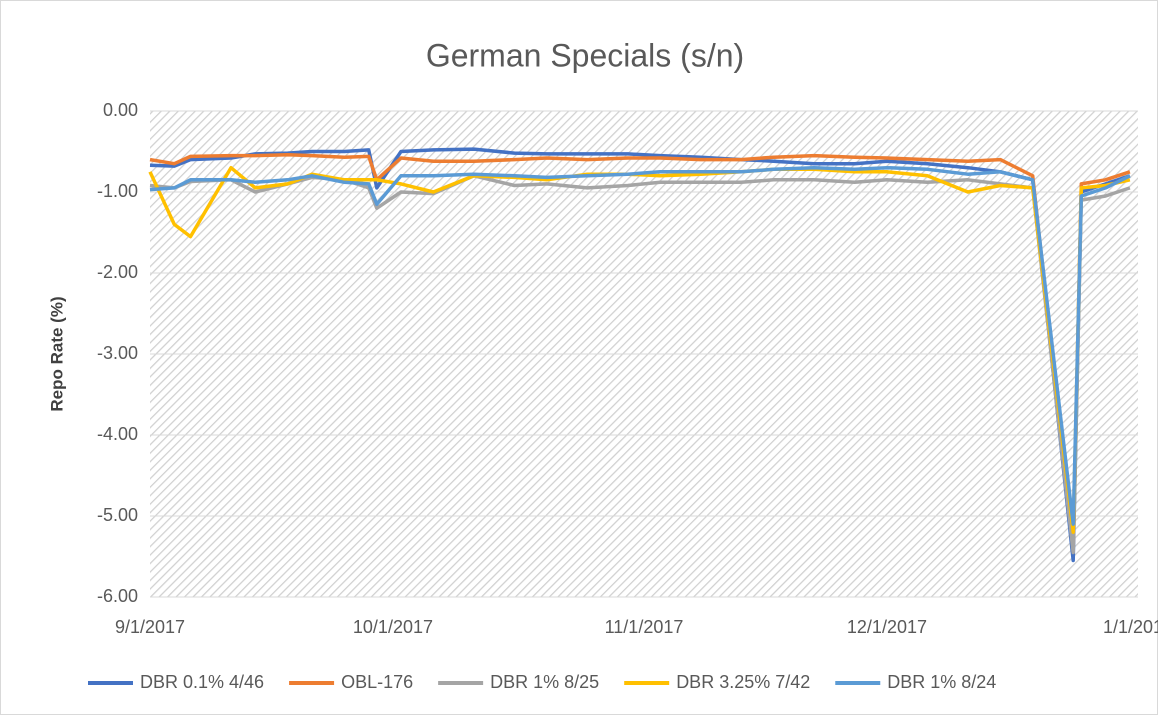 Image resolution: width=1158 pixels, height=715 pixels. I want to click on x-tick-label: 9/1/2017, so click(150, 627).